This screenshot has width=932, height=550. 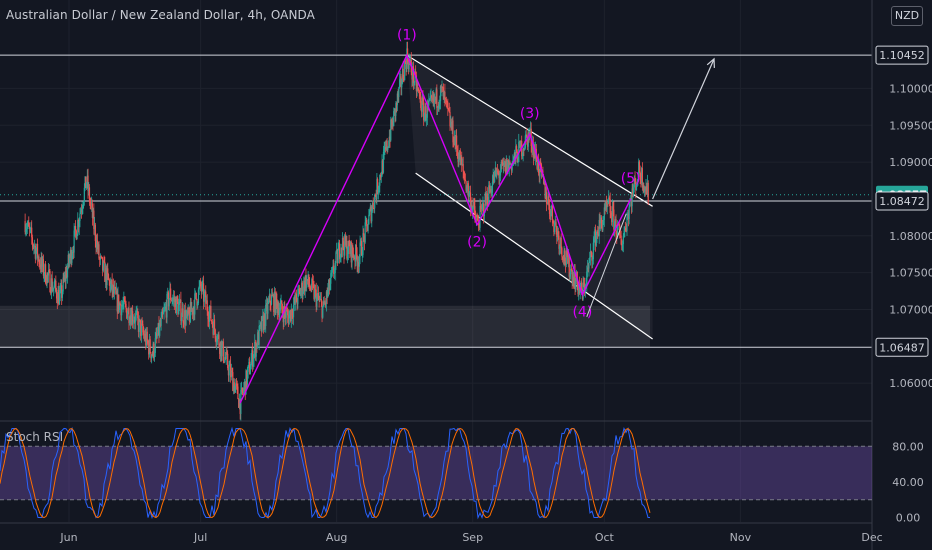 What do you see at coordinates (910, 125) in the screenshot?
I see `price-tick-label: 1.09500` at bounding box center [910, 125].